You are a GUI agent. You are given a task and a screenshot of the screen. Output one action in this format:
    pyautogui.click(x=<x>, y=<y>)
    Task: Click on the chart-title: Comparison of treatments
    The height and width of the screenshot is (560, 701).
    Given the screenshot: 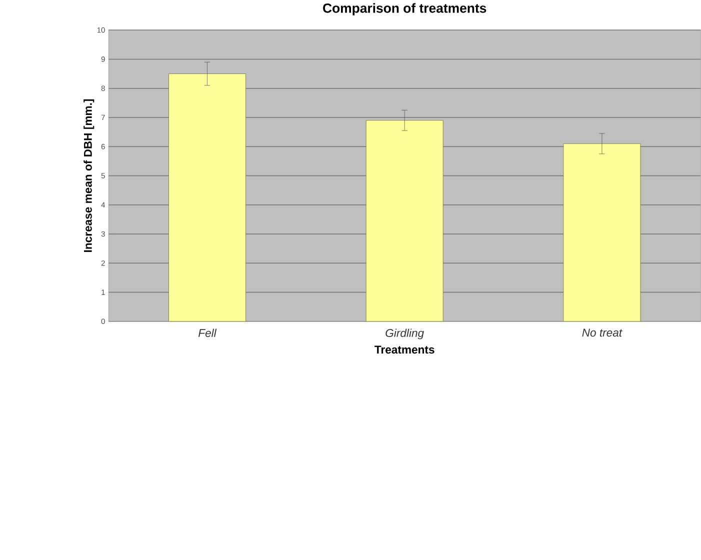 What is the action you would take?
    pyautogui.click(x=404, y=9)
    